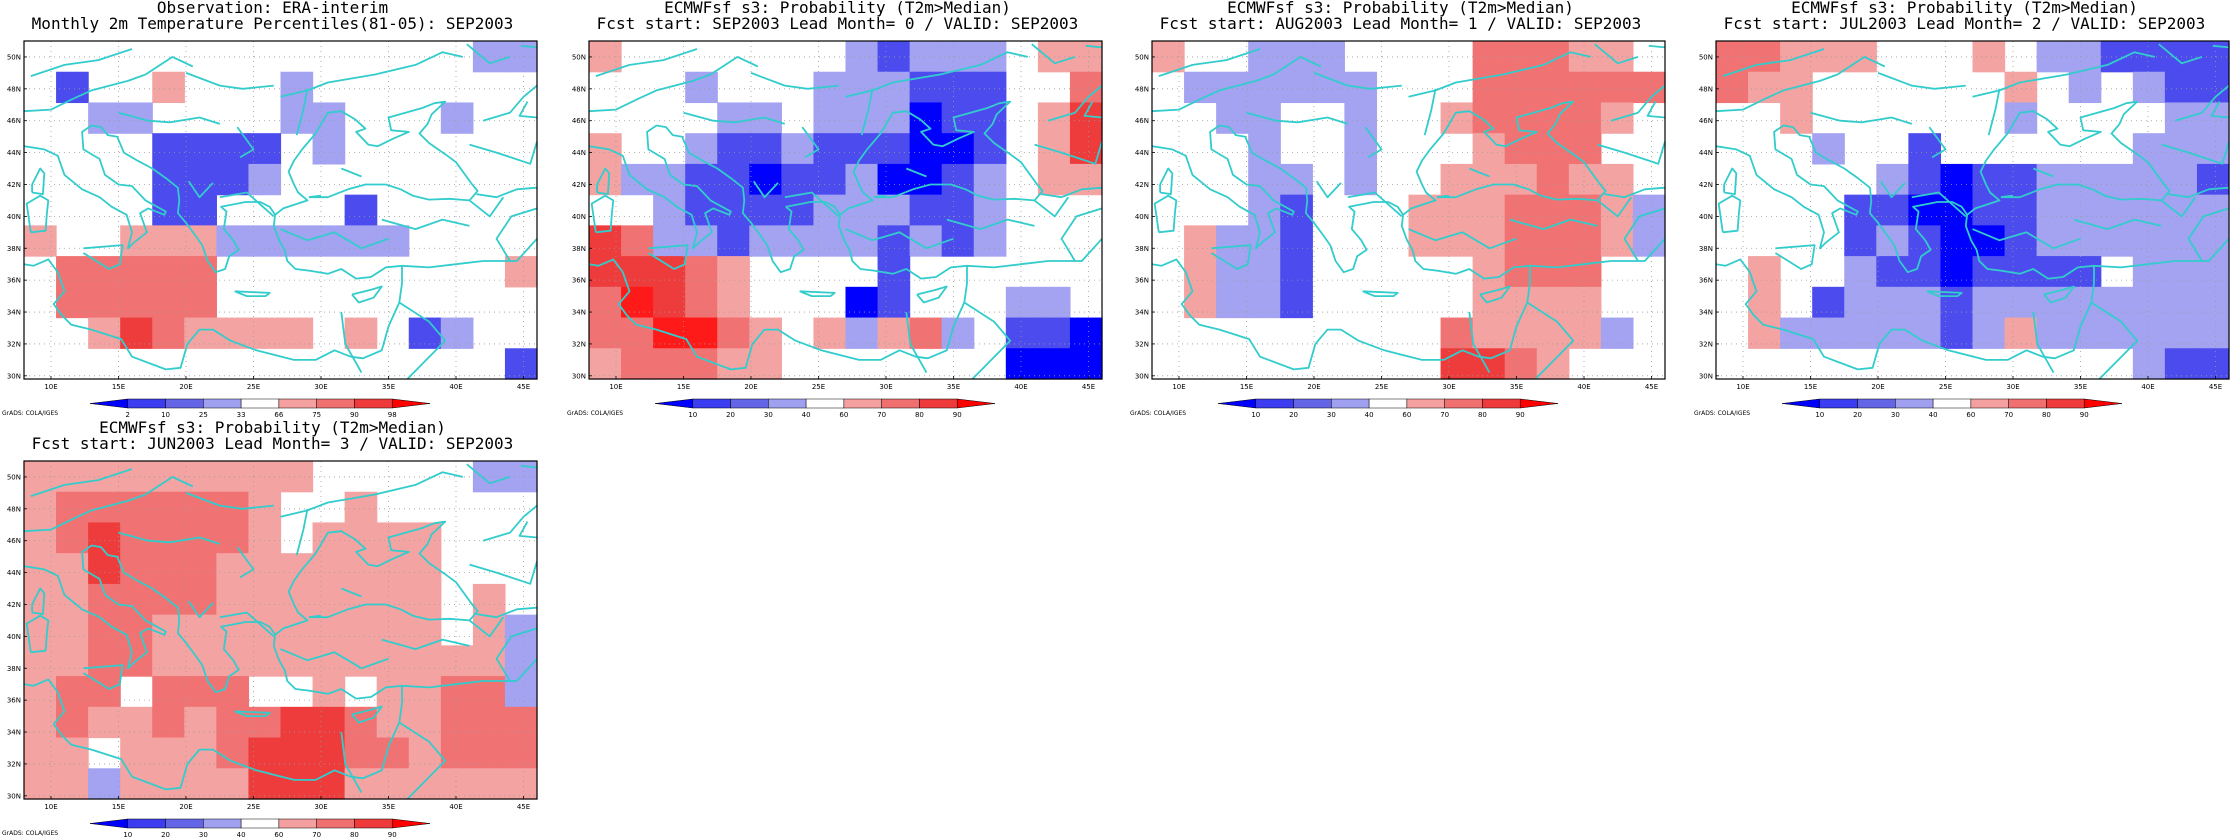 The width and height of the screenshot is (2240, 840). What do you see at coordinates (30, 833) in the screenshot?
I see `grads-credit: GrADS: COLA/IGES` at bounding box center [30, 833].